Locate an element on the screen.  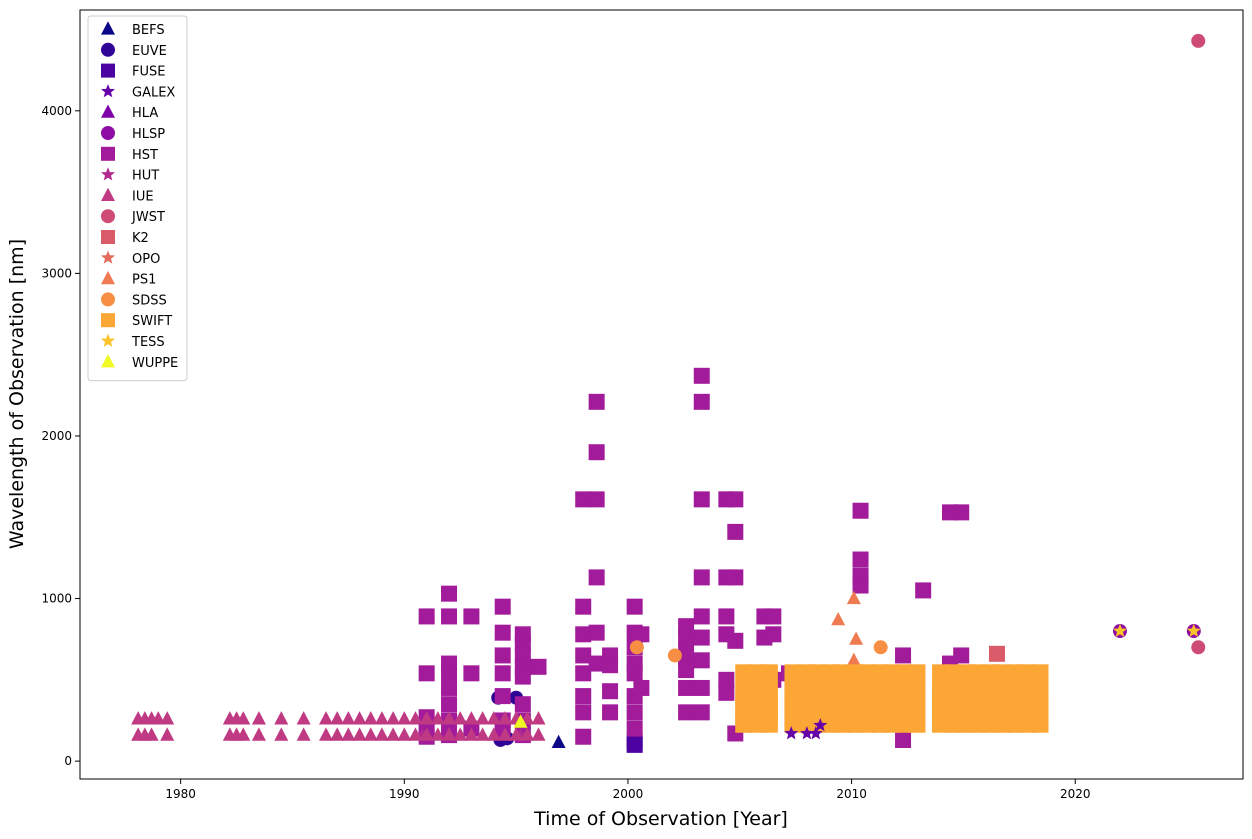
legend-marker-euve is located at coordinates (108, 49).